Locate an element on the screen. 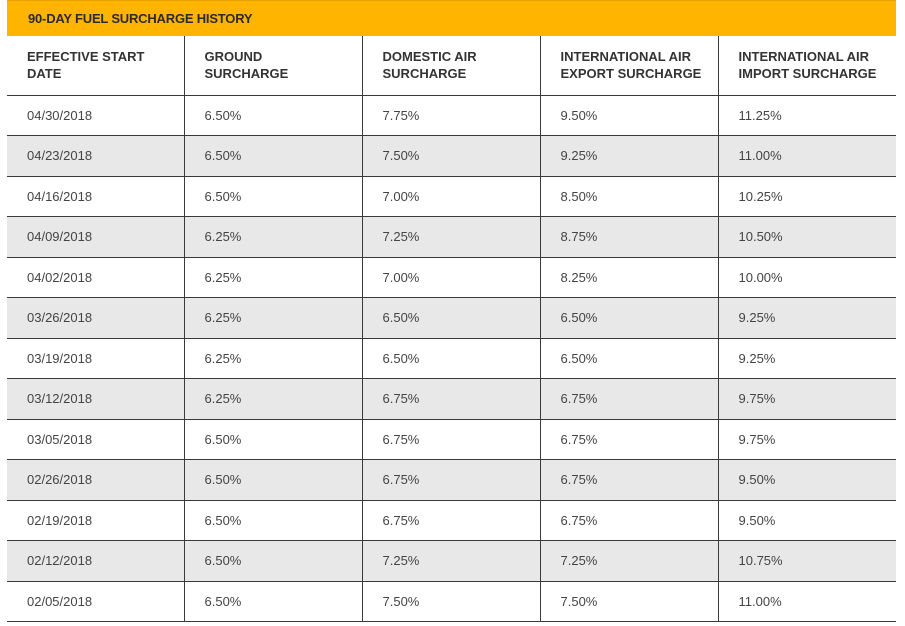  cell-effective-start-date: 04/23/2018 is located at coordinates (96, 156).